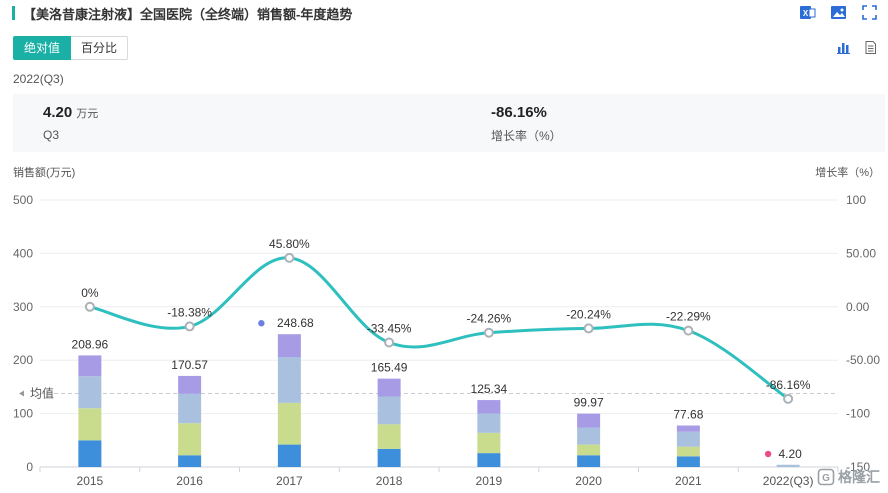 This screenshot has height=493, width=888. Describe the element at coordinates (21, 393) in the screenshot. I see `average-marker` at that location.